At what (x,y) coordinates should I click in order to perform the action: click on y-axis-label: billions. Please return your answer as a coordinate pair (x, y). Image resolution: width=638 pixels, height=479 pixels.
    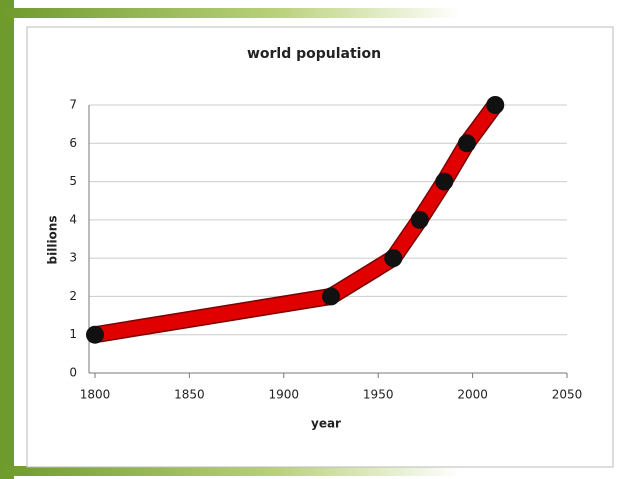
    Looking at the image, I should click on (53, 240).